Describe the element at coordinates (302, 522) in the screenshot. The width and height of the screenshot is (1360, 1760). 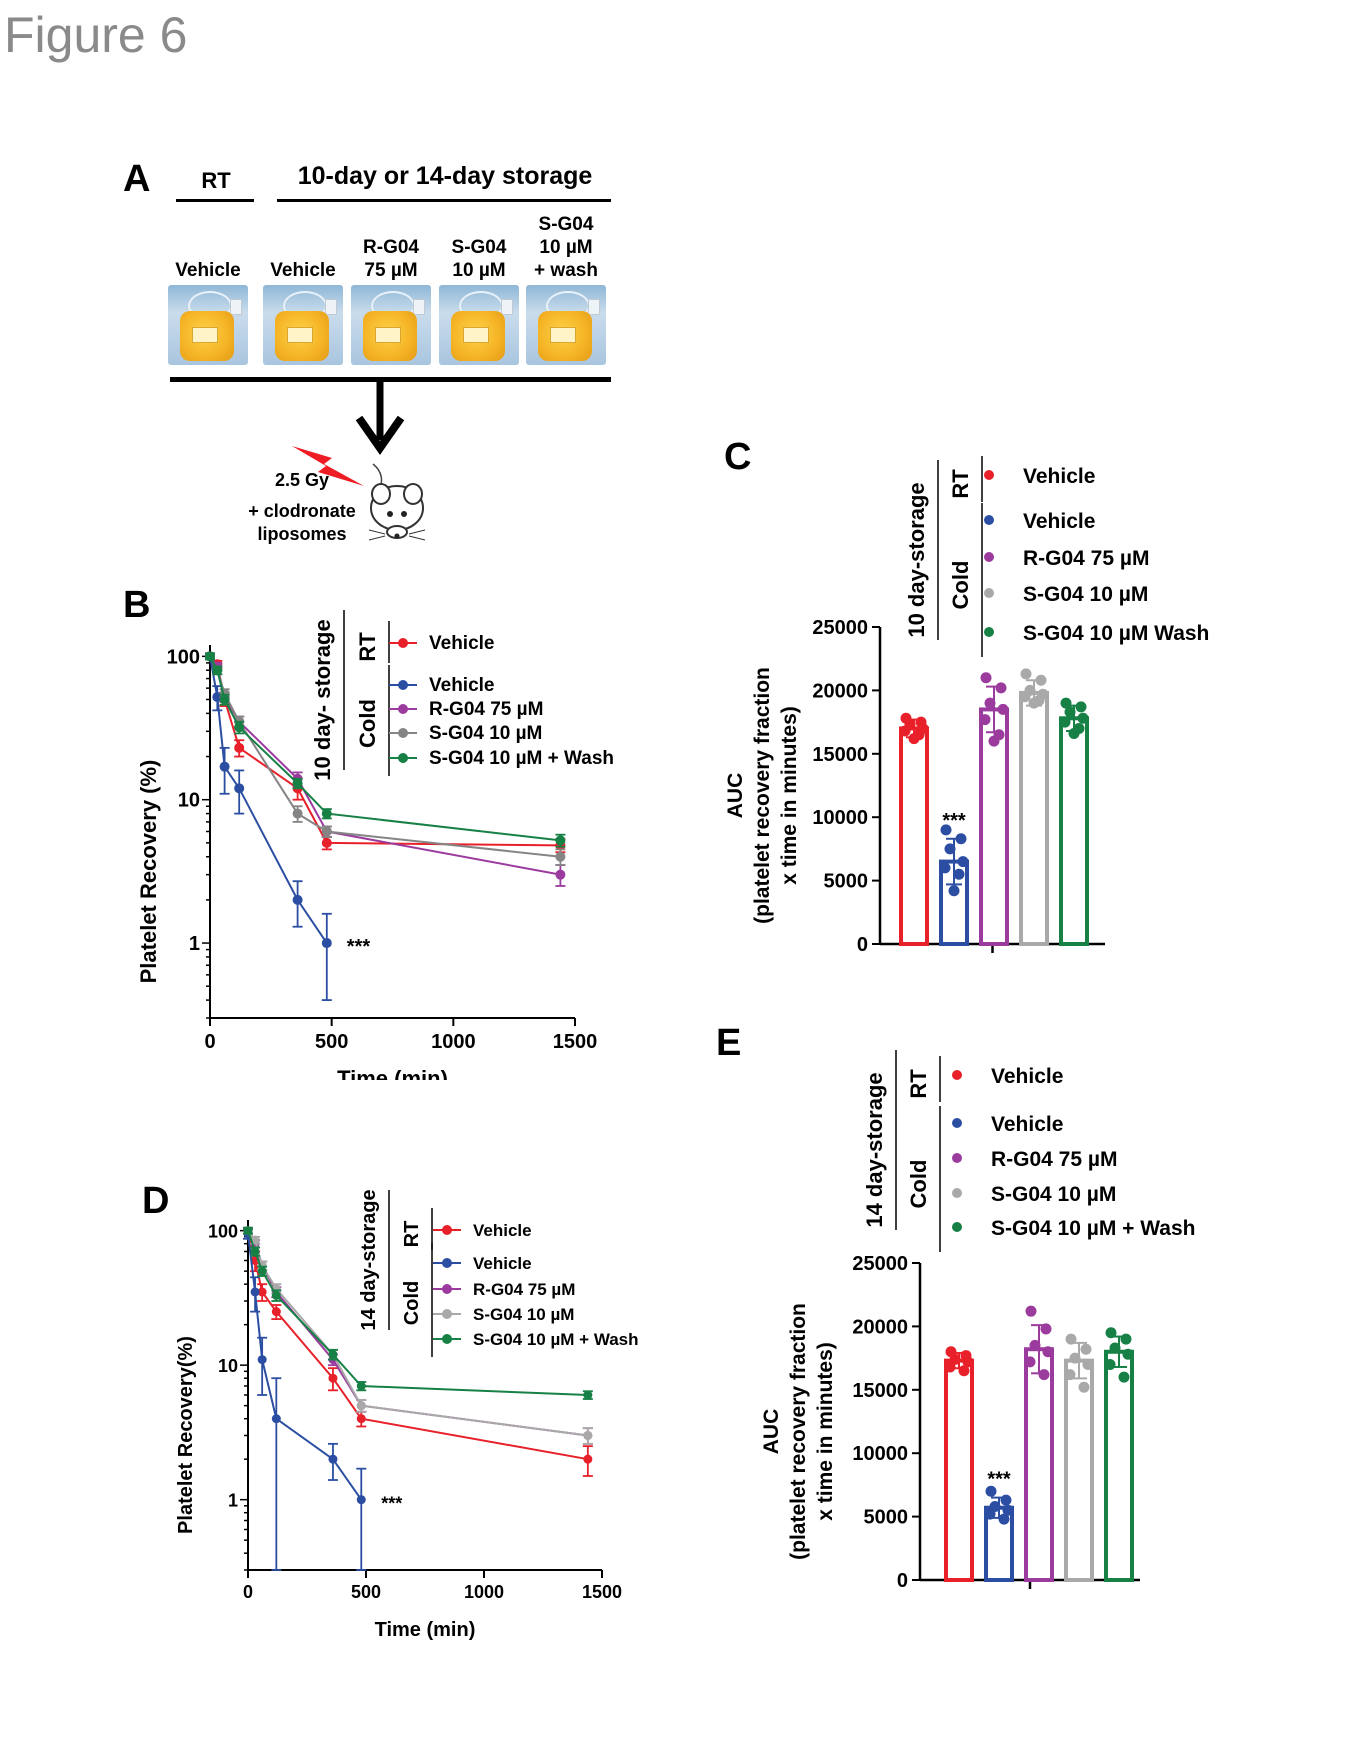
I see `treatment-label: + clodronate liposomes` at that location.